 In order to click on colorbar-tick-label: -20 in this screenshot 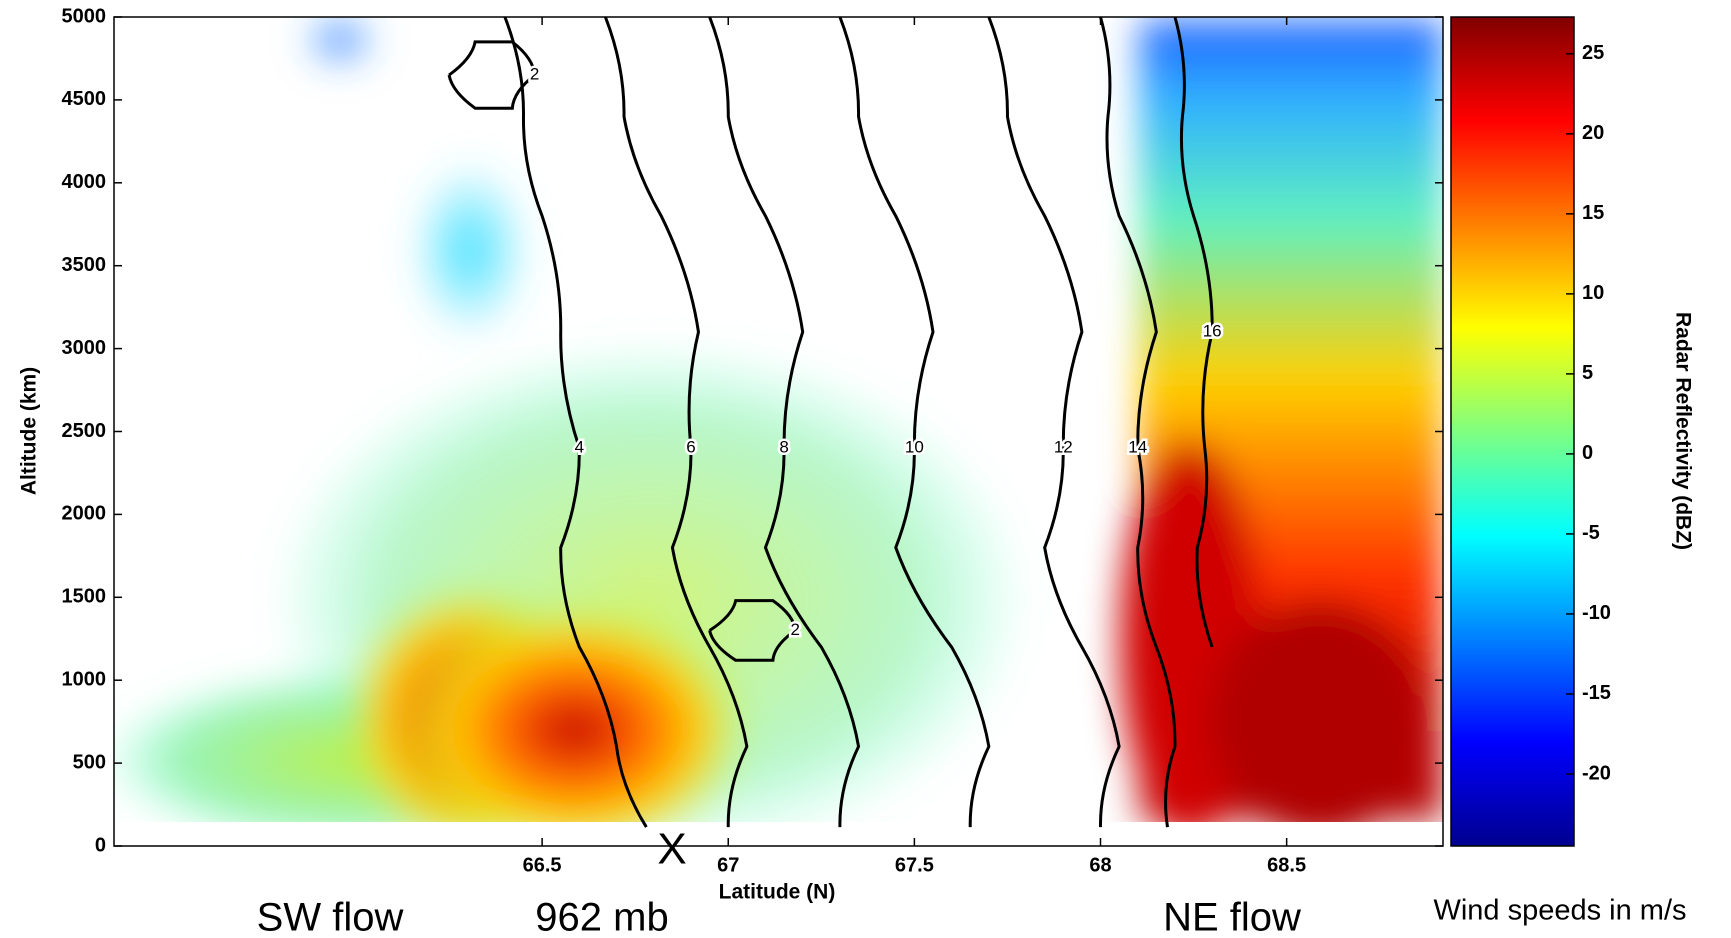, I will do `click(1596, 773)`.